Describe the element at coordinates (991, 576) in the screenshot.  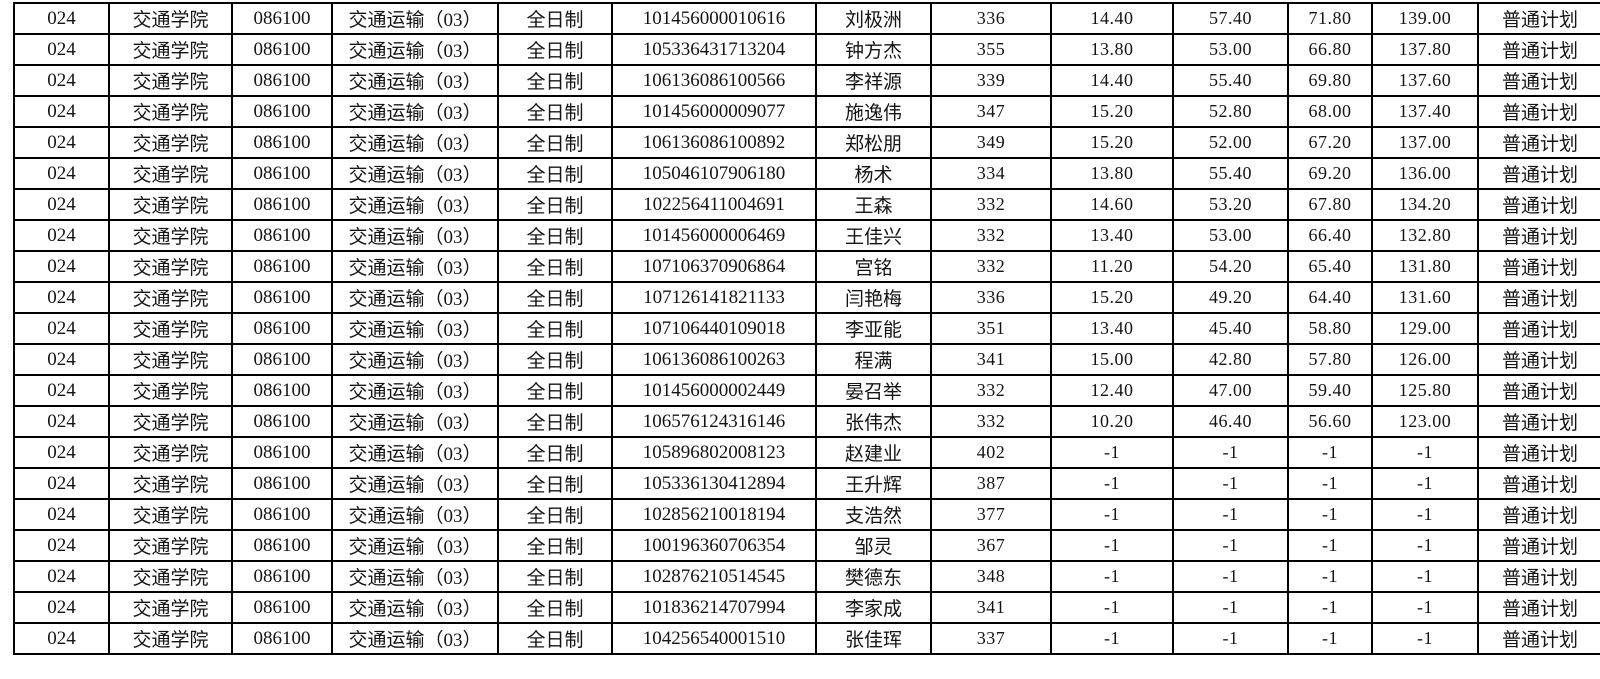
I see `cell-initial-score: 348` at that location.